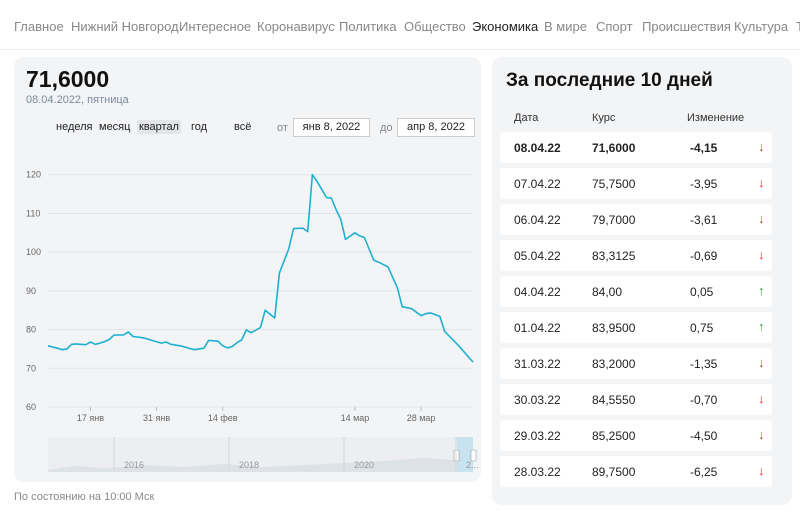  I want to click on cell-date: 07.04.22, so click(537, 184).